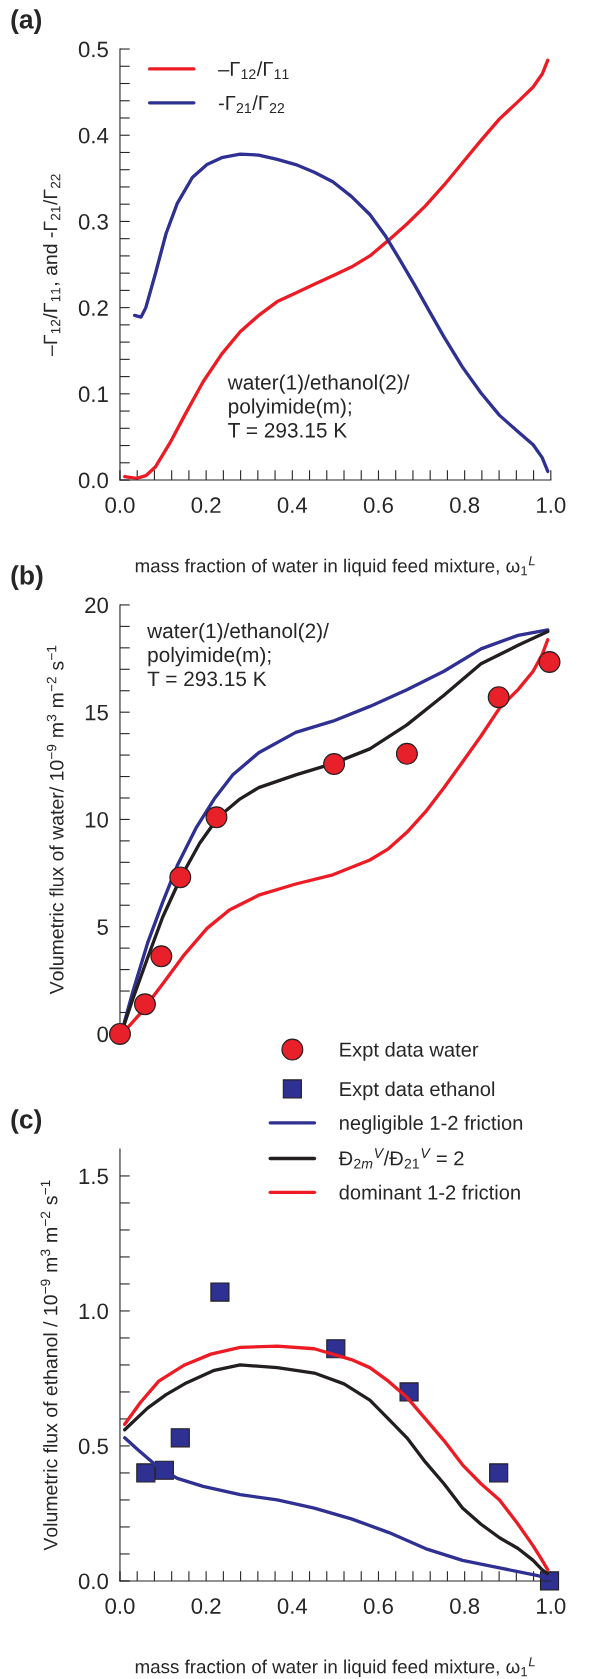  I want to click on y-tick-label: 5, so click(102, 927).